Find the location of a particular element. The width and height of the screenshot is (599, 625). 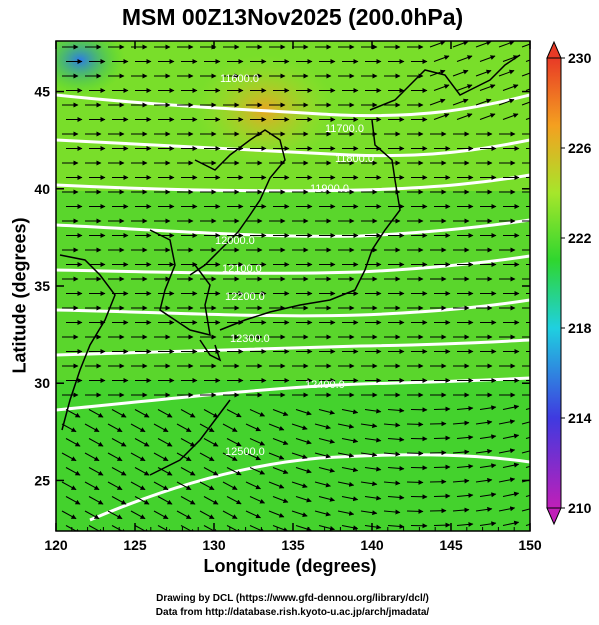

colorbar: 210 214 218 222 226 230 is located at coordinates (569, 283).